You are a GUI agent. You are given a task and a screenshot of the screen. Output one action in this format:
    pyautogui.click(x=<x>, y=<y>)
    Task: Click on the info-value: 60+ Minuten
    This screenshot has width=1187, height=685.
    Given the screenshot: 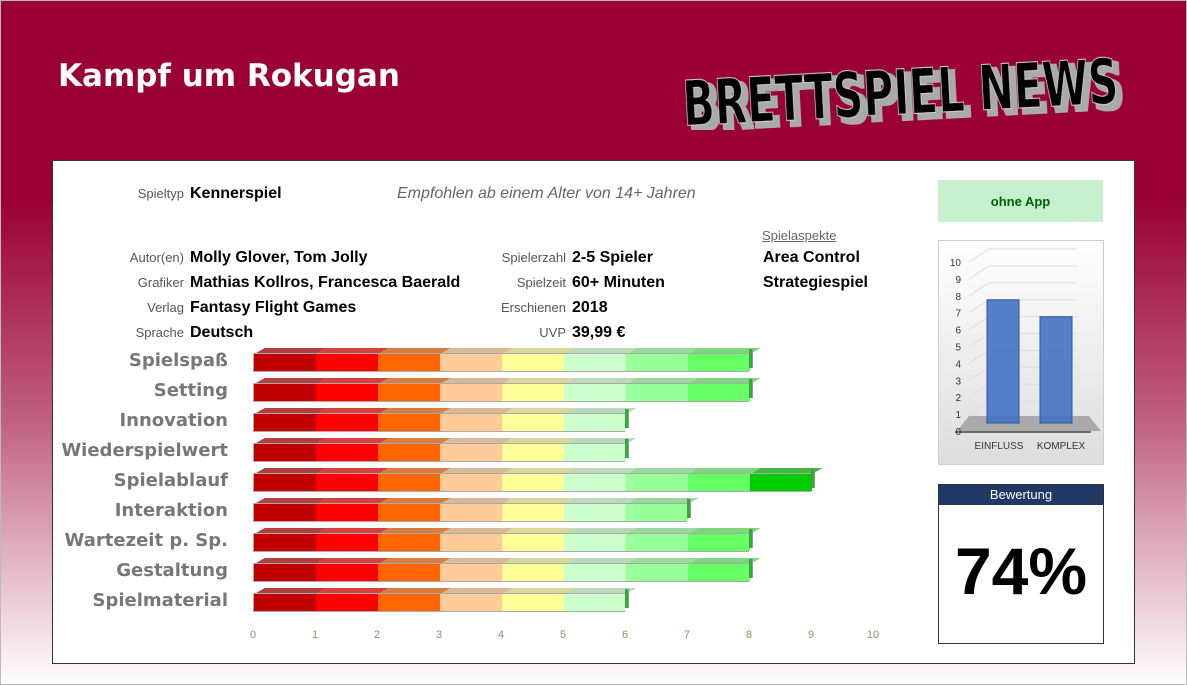 What is the action you would take?
    pyautogui.click(x=618, y=282)
    